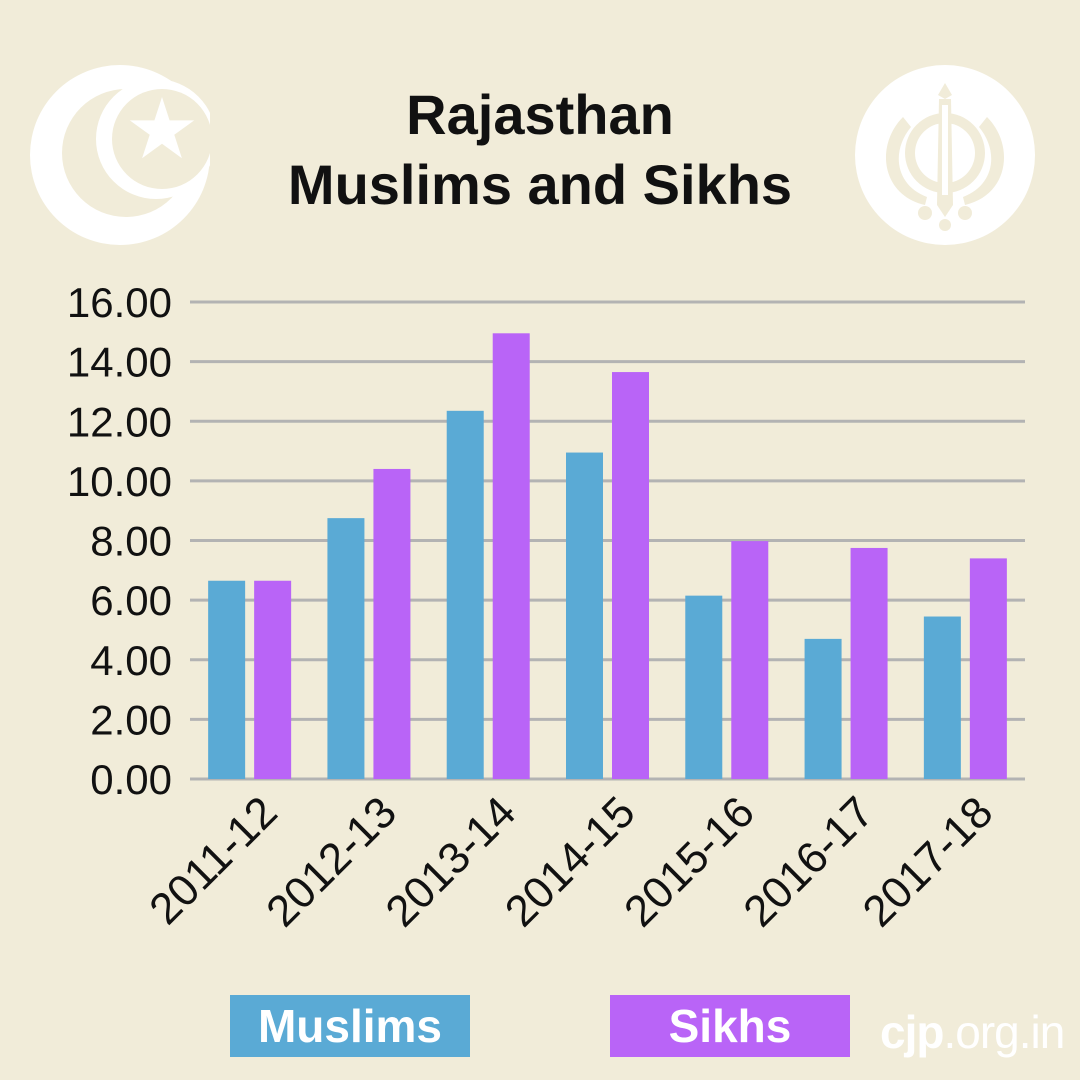  What do you see at coordinates (540, 184) in the screenshot?
I see `chart-title-line-2: Muslims and Sikhs` at bounding box center [540, 184].